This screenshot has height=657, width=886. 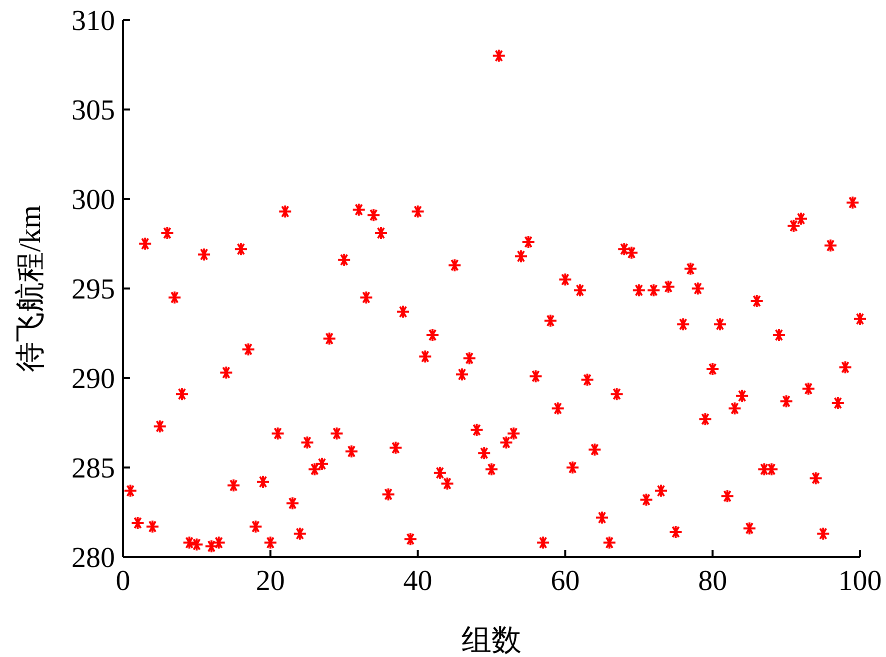 What do you see at coordinates (123, 581) in the screenshot?
I see `x-tick-label: 0` at bounding box center [123, 581].